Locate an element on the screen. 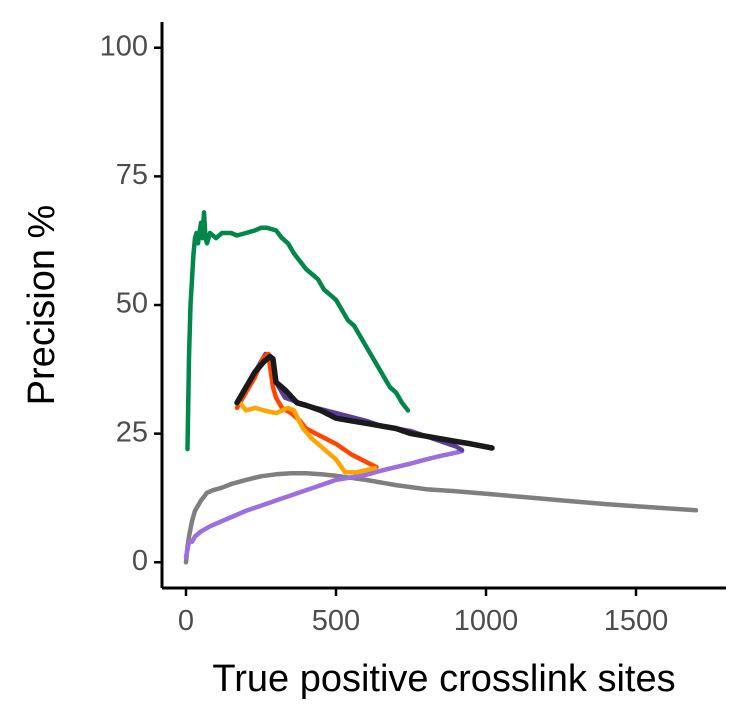 The image size is (750, 724). y-ticks: 0 25 50 75 100 is located at coordinates (131, 303).